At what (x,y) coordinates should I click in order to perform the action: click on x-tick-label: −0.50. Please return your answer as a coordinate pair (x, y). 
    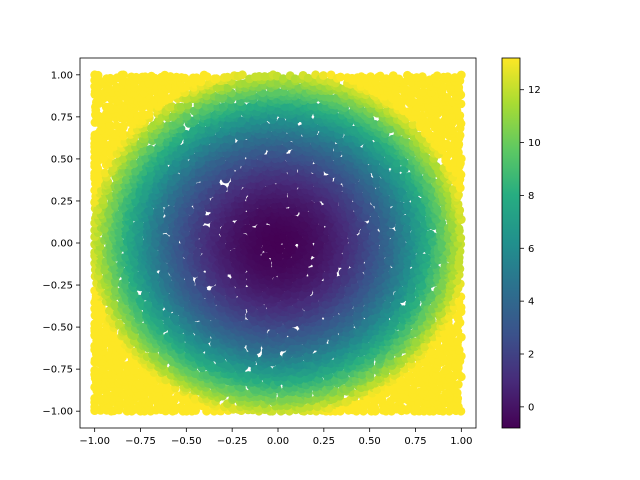
    Looking at the image, I should click on (186, 441).